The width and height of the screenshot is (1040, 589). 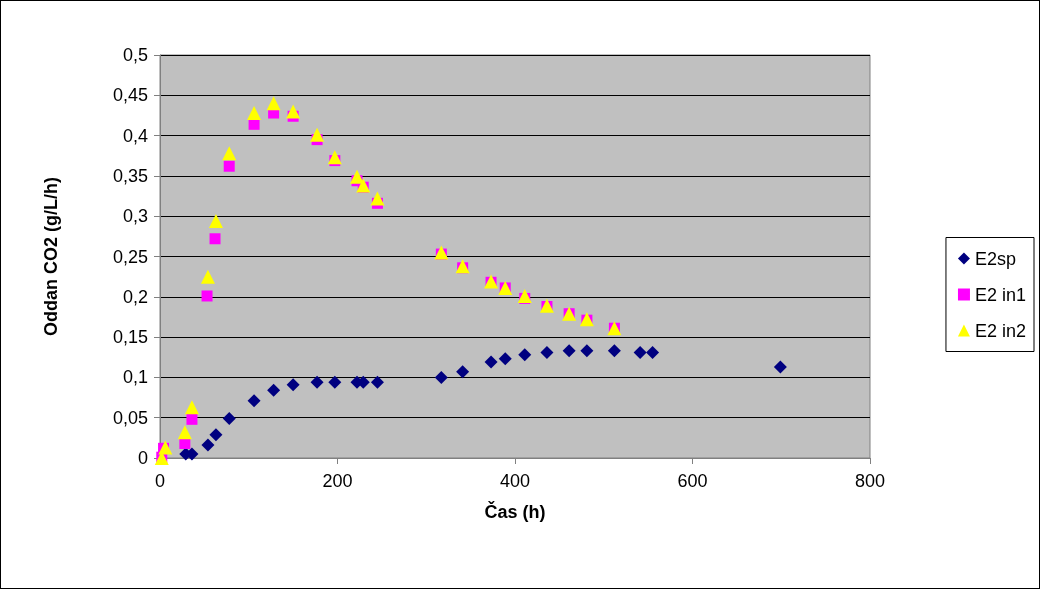 What do you see at coordinates (692, 481) in the screenshot?
I see `x-tick-label: 600` at bounding box center [692, 481].